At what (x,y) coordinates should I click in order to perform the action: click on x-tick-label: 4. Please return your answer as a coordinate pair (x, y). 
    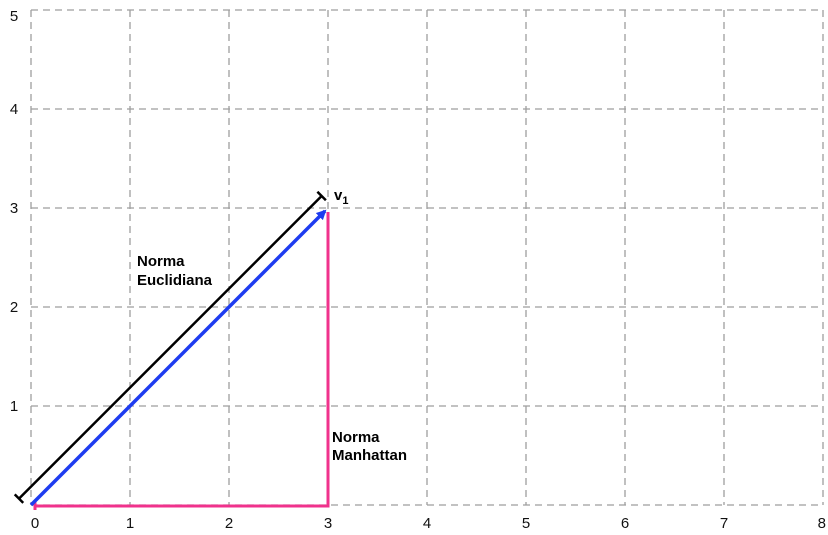
    Looking at the image, I should click on (427, 523).